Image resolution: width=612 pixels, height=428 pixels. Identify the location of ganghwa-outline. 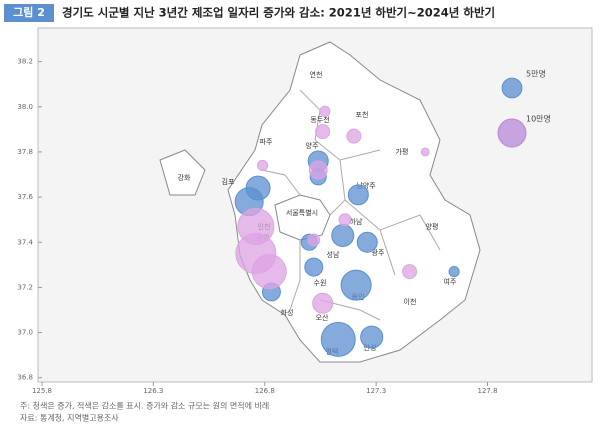
(182, 172).